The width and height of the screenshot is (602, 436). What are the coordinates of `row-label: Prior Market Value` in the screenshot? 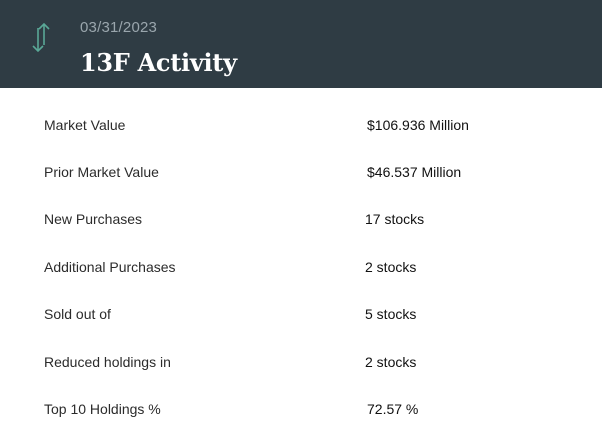 It's located at (101, 171).